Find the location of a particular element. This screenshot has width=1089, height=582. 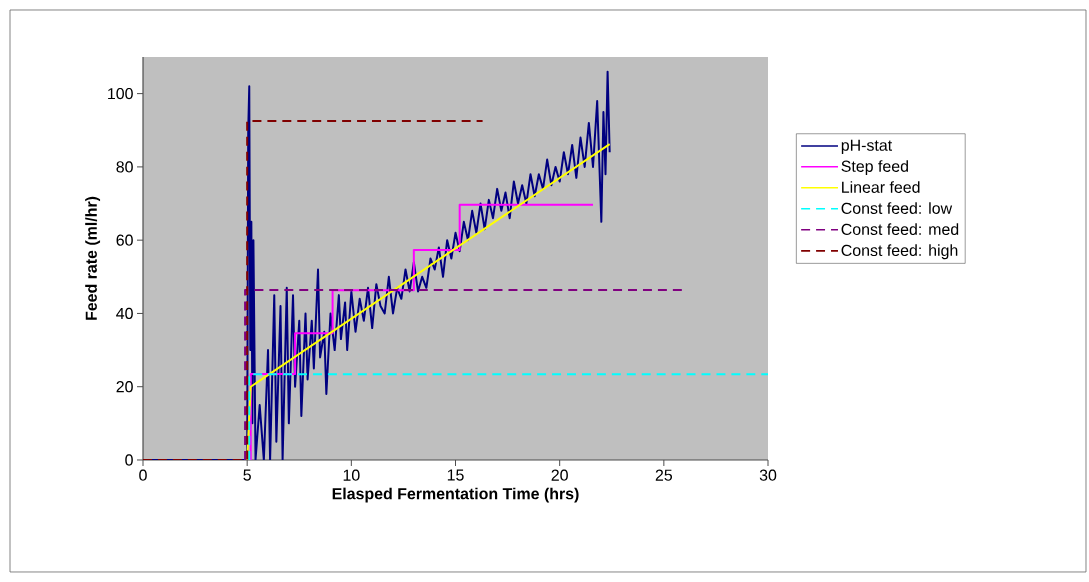

legend-label: Const feed: high is located at coordinates (899, 252).